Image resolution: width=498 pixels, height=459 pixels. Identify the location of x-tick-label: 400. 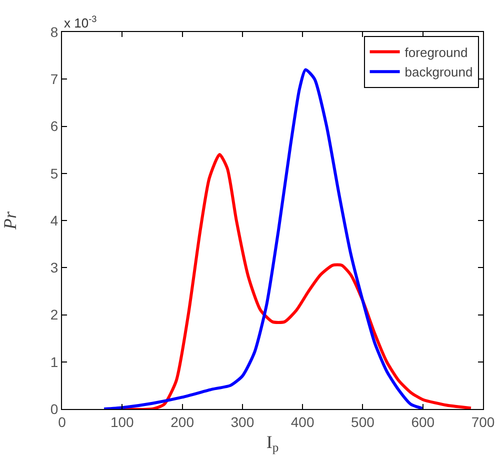
(302, 422).